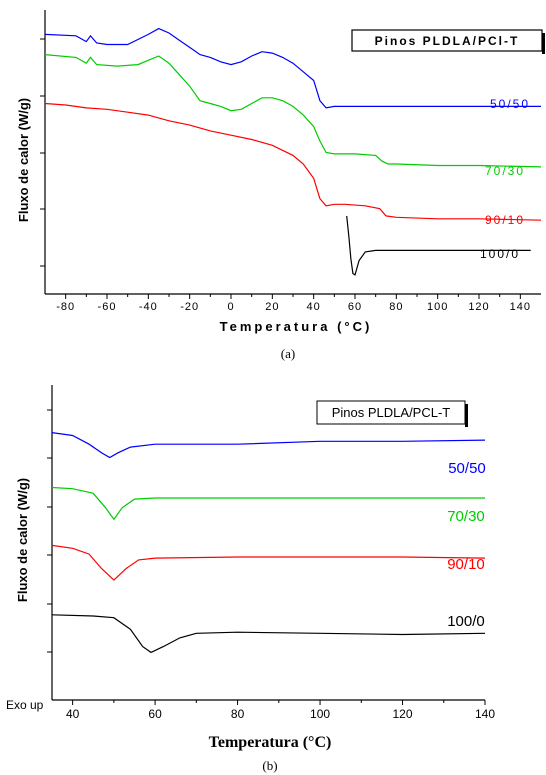  I want to click on y-axis-label-a: Fluxo de calor (W/g), so click(23, 160).